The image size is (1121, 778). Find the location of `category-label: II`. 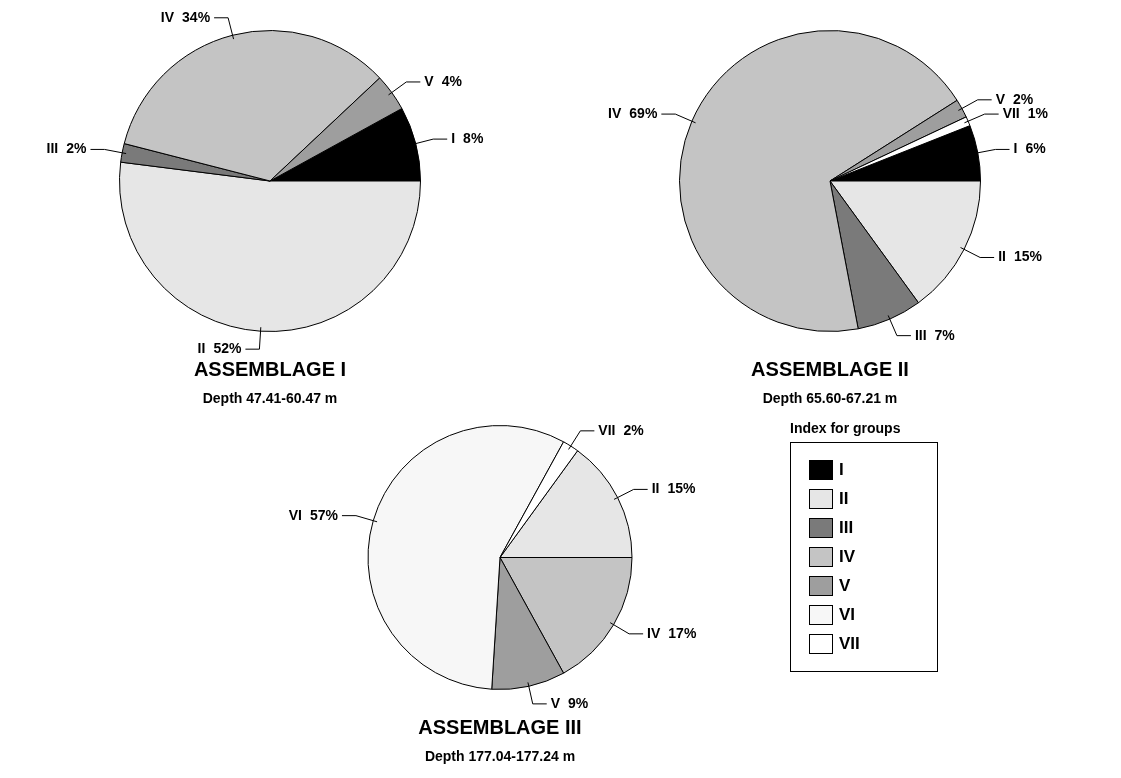

category-label: II is located at coordinates (844, 499).